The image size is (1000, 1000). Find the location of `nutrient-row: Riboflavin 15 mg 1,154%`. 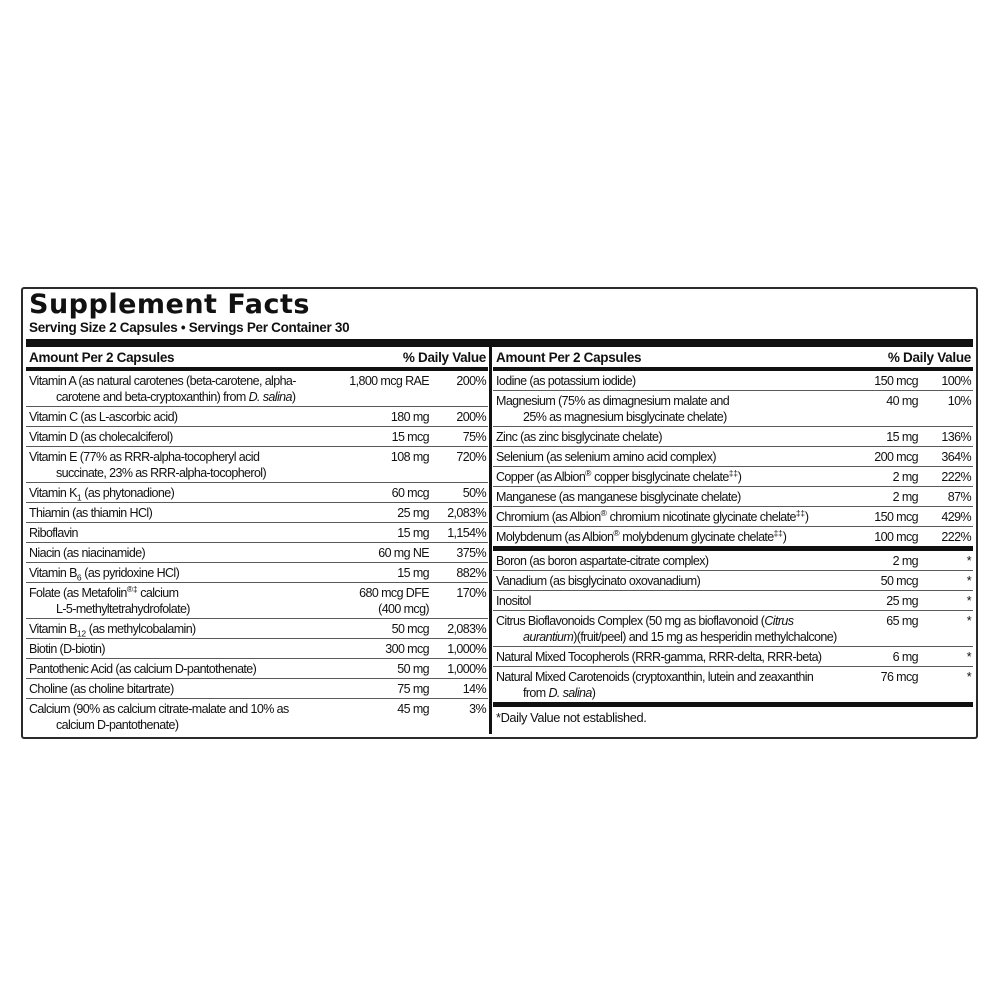

nutrient-row: Riboflavin 15 mg 1,154% is located at coordinates (257, 532).